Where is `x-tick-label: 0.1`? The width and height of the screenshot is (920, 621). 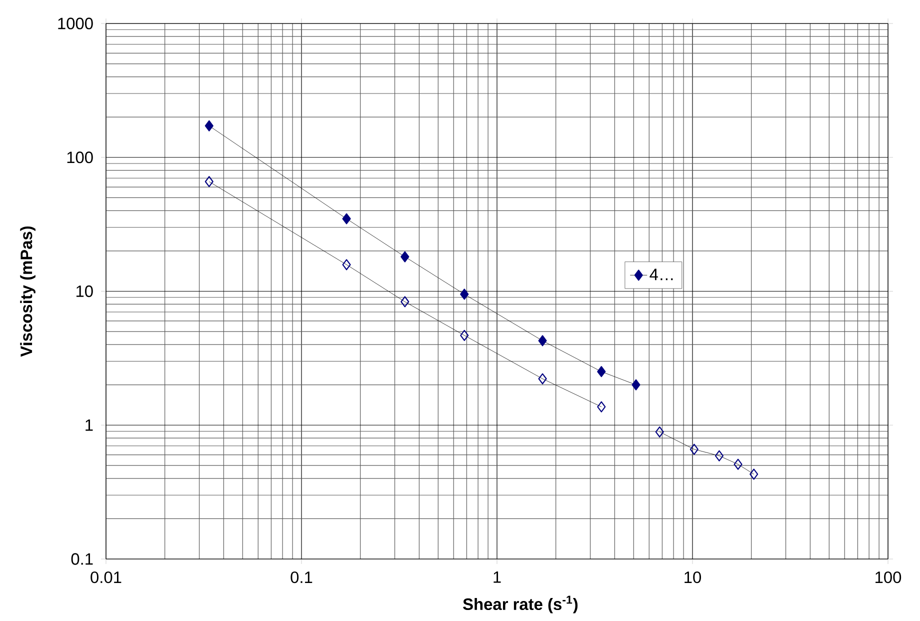
x-tick-label: 0.1 is located at coordinates (301, 577).